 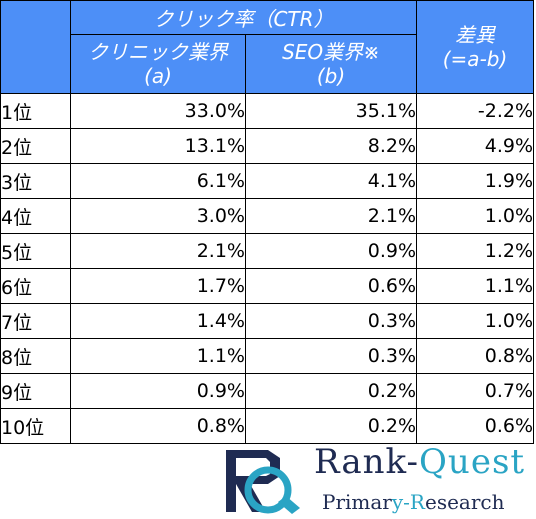 I want to click on clinic-ctr-cell: 0.9%, so click(x=158, y=391).